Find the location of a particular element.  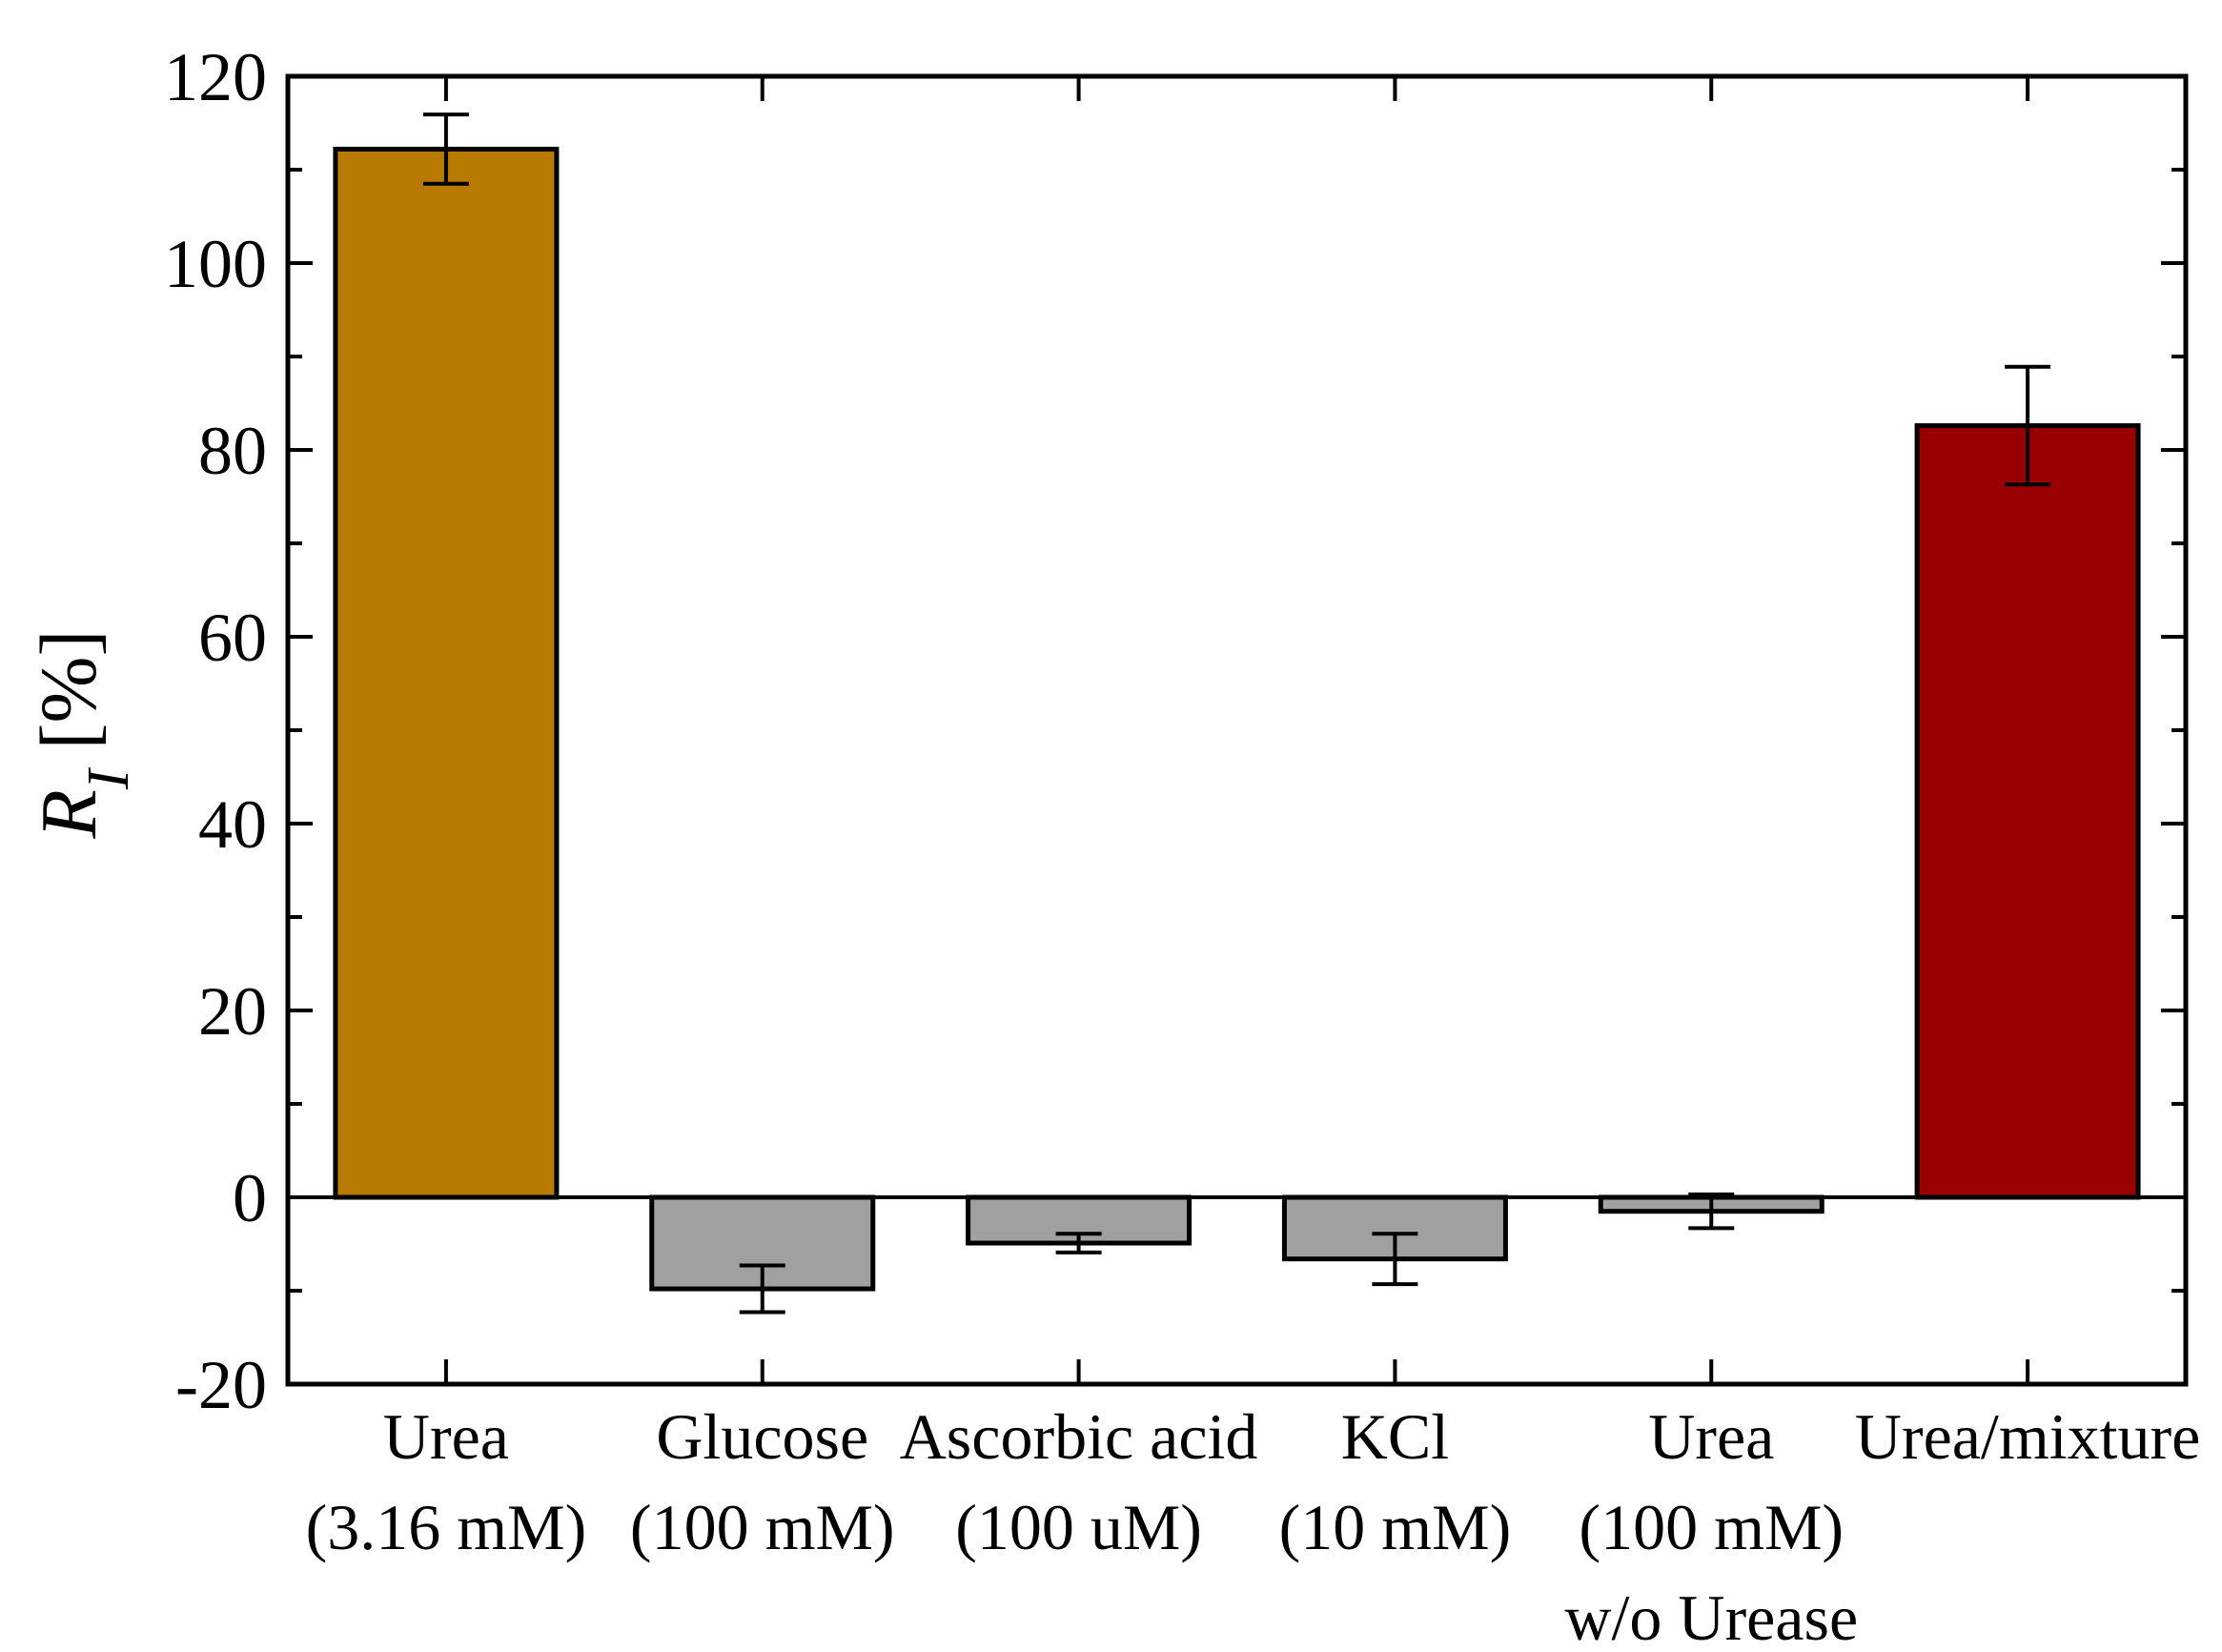

y-tick-label: 80 is located at coordinates (233, 451).